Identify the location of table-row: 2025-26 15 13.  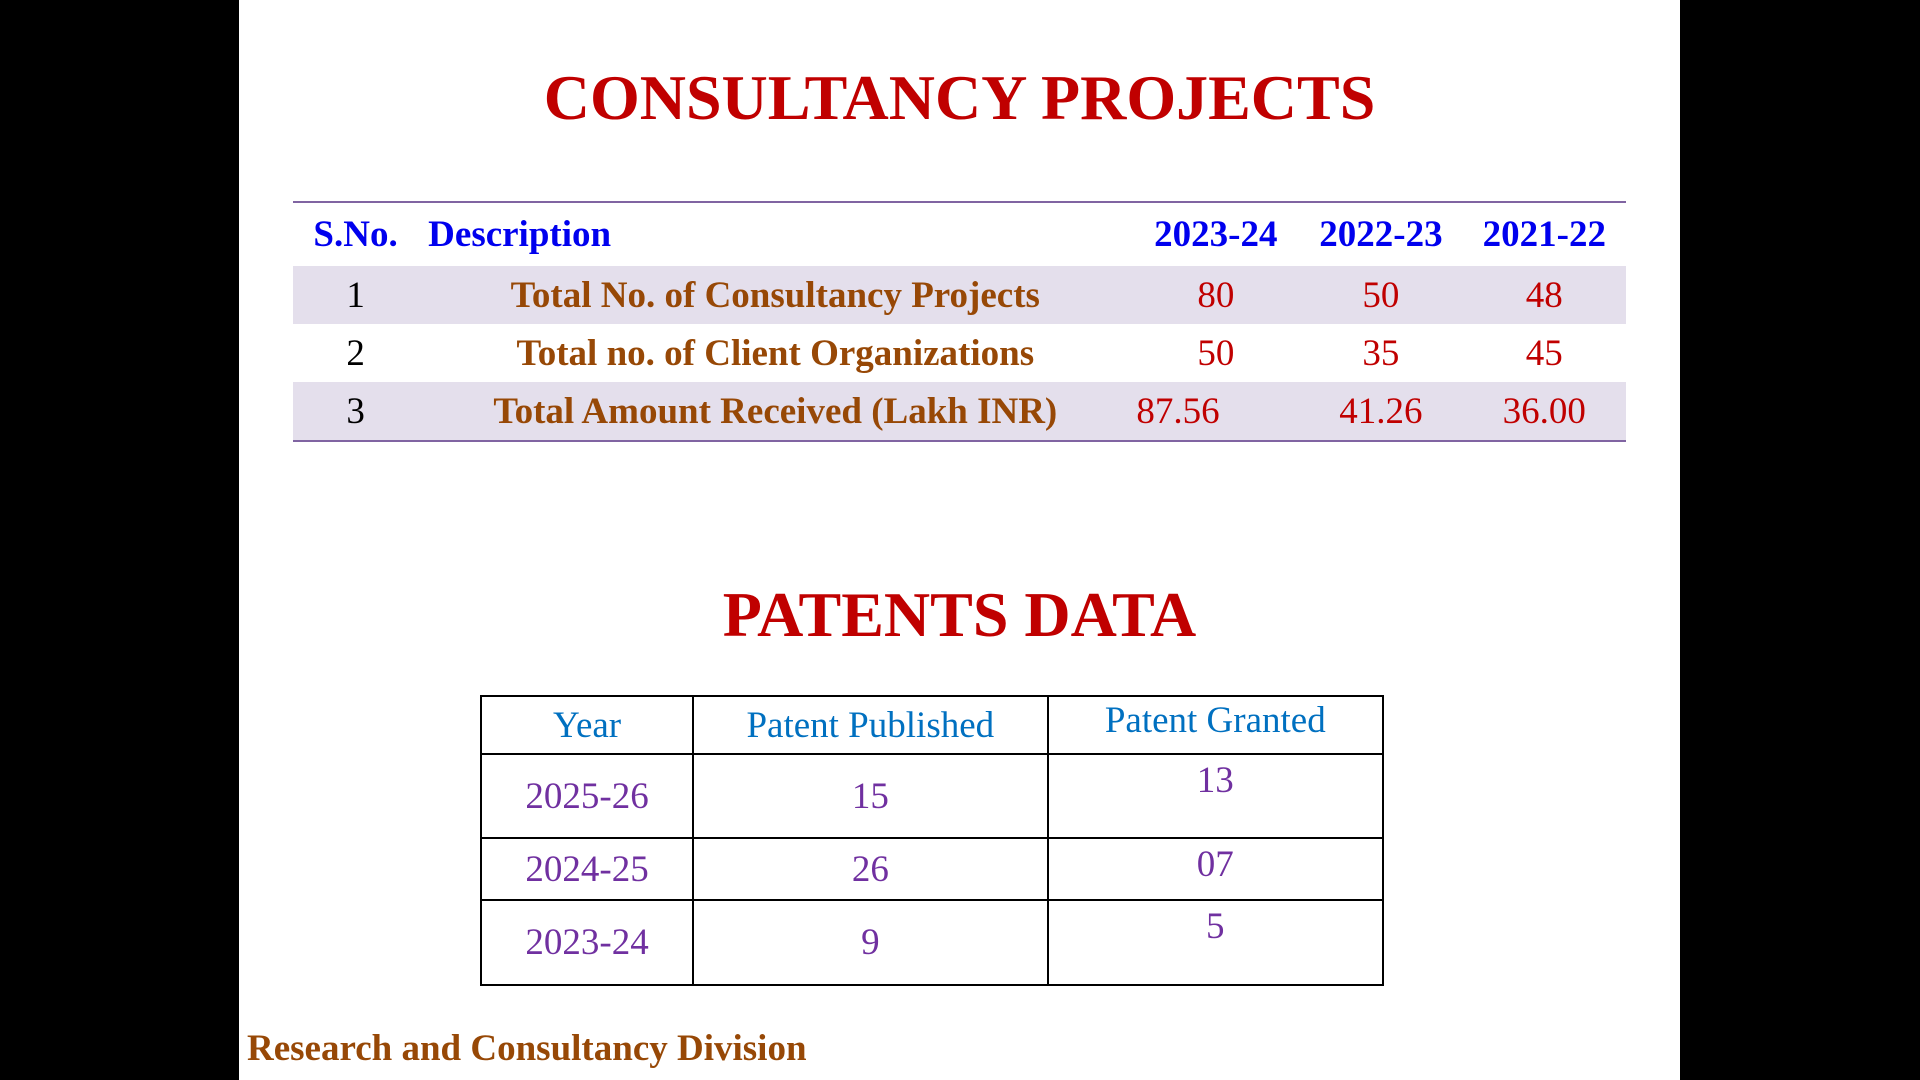
(932, 796).